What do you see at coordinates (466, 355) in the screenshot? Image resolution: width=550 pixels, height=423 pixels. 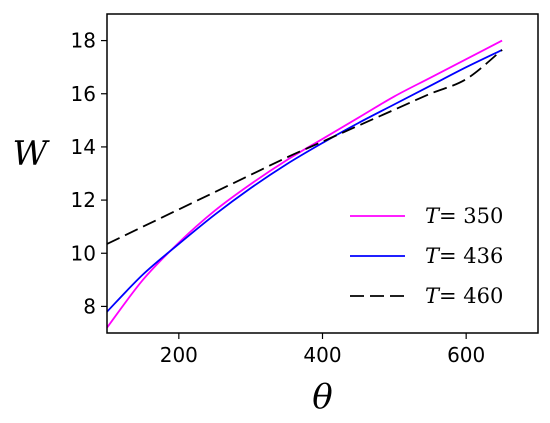 I see `x-tick-label: 600` at bounding box center [466, 355].